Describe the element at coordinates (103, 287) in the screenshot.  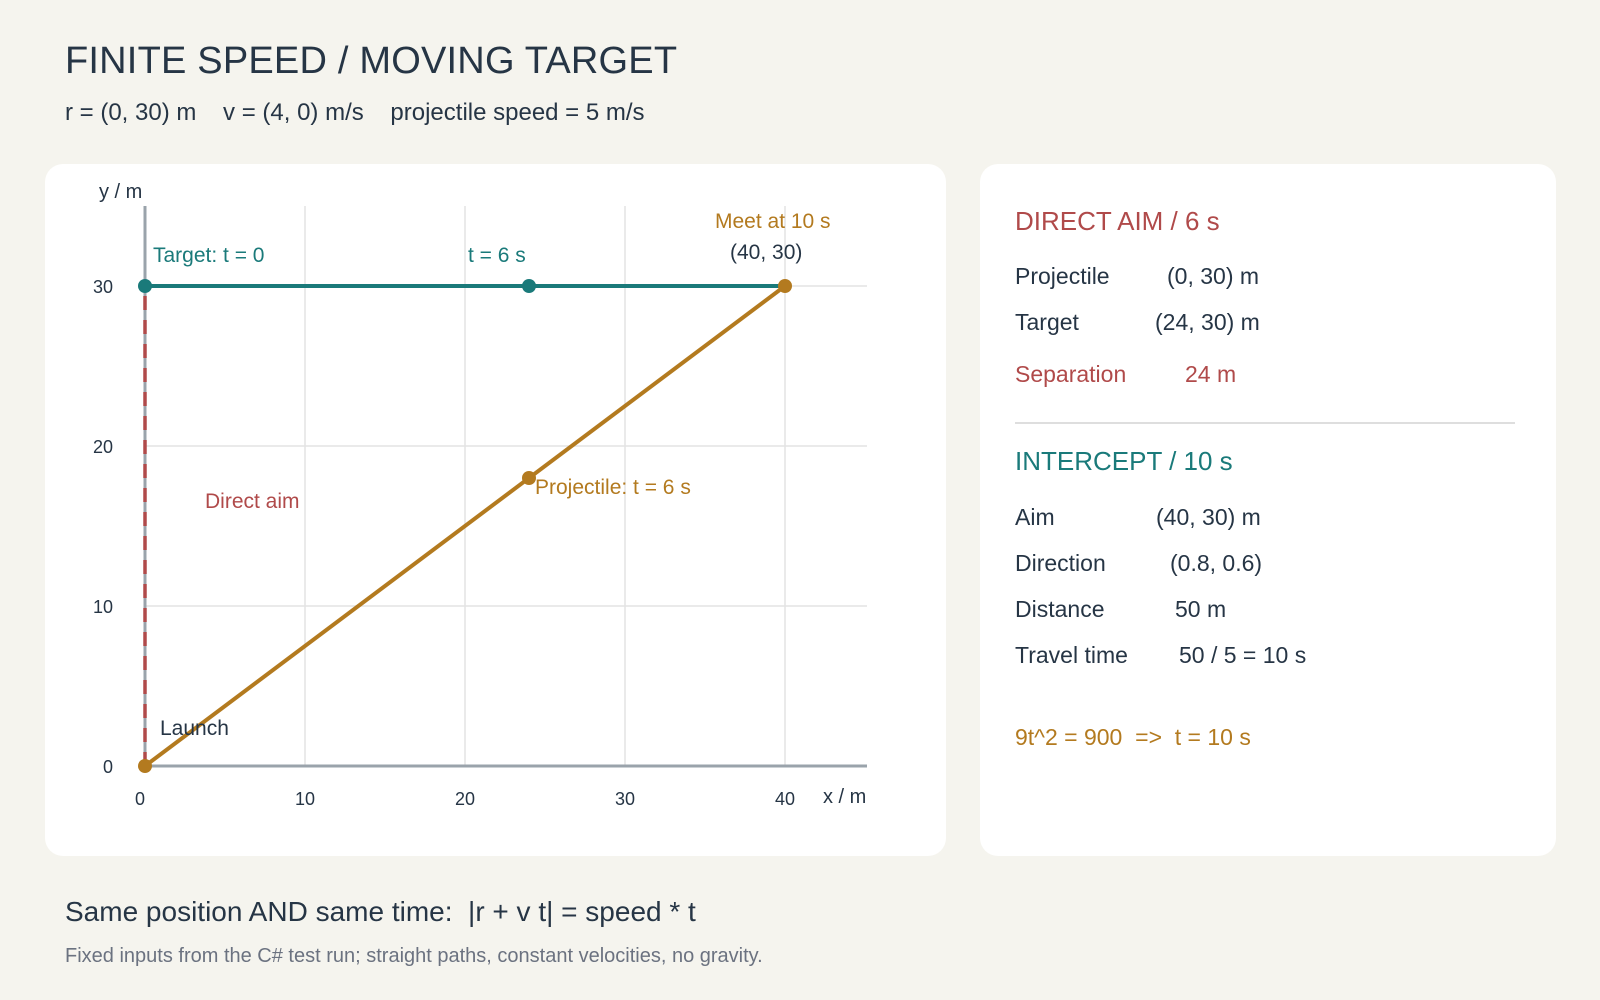
I see `y-tick-label: 30` at that location.